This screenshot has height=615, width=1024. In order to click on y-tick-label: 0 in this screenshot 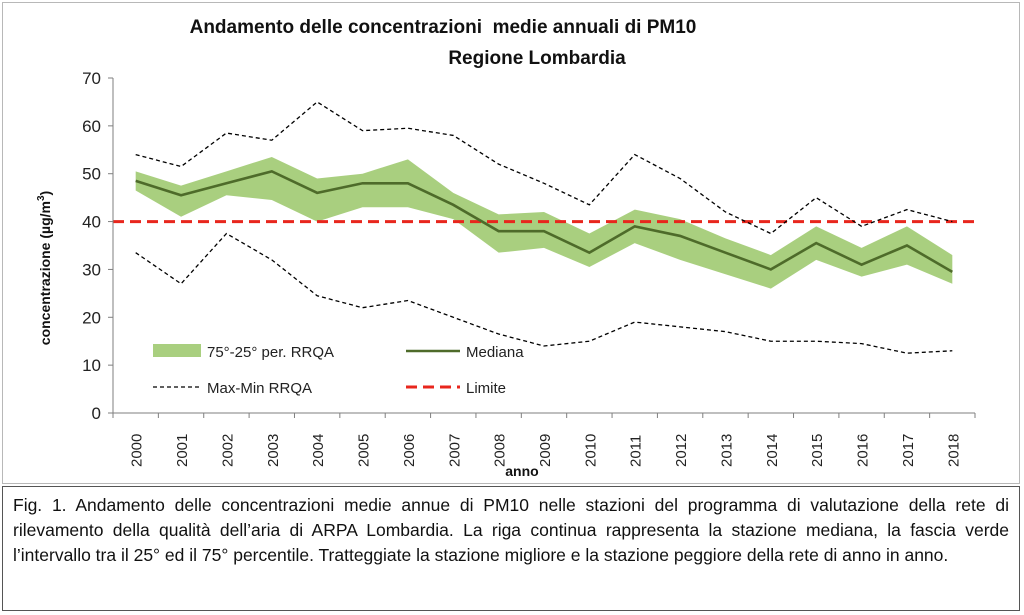, I will do `click(96, 413)`.